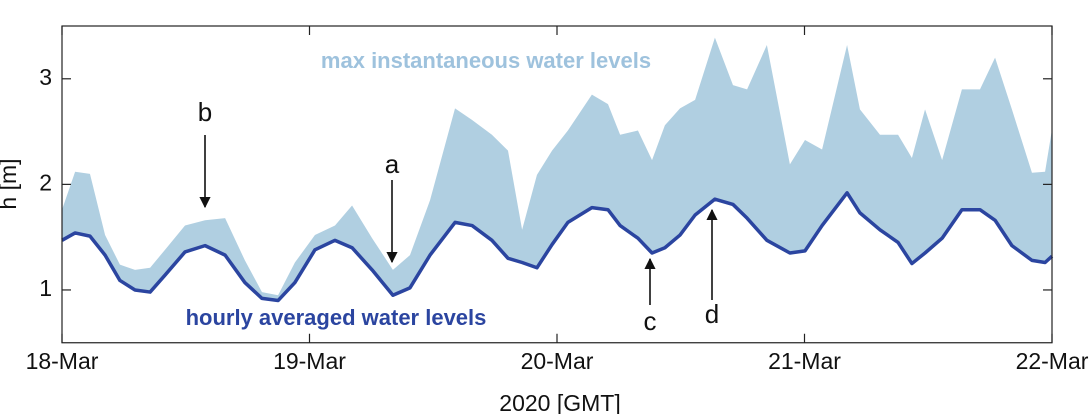 The width and height of the screenshot is (1090, 414). I want to click on x-tick-label: 19-Mar, so click(309, 361).